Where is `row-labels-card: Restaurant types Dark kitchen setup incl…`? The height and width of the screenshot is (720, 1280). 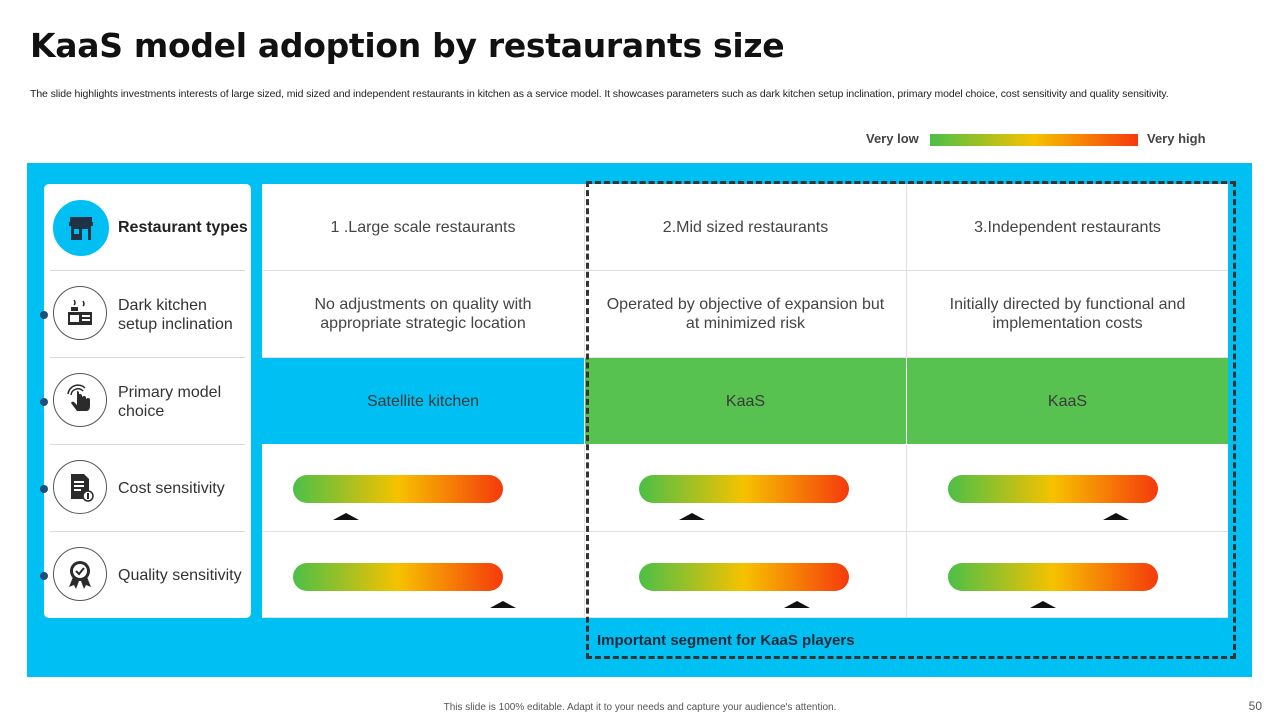
row-labels-card: Restaurant types Dark kitchen setup incl… is located at coordinates (145, 401).